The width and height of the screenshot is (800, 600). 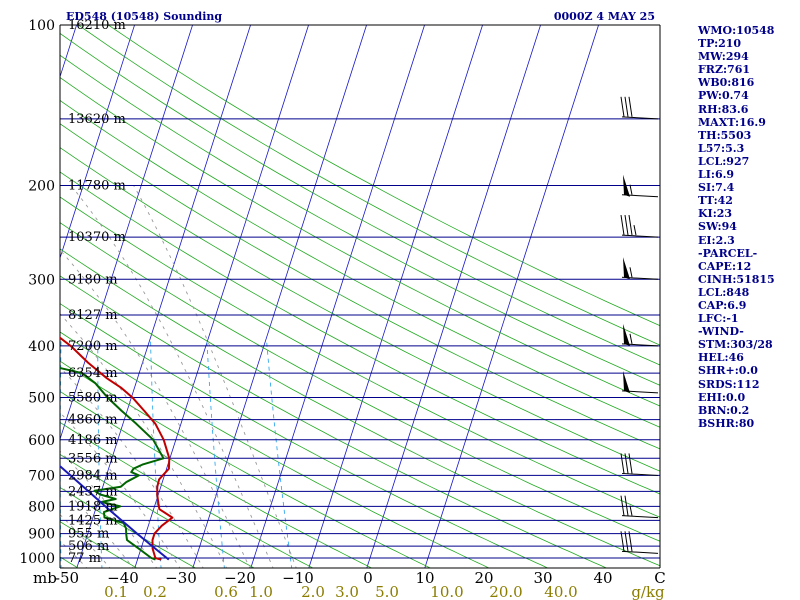 I want to click on mixing-ratio-label: 0.6, so click(x=226, y=591).